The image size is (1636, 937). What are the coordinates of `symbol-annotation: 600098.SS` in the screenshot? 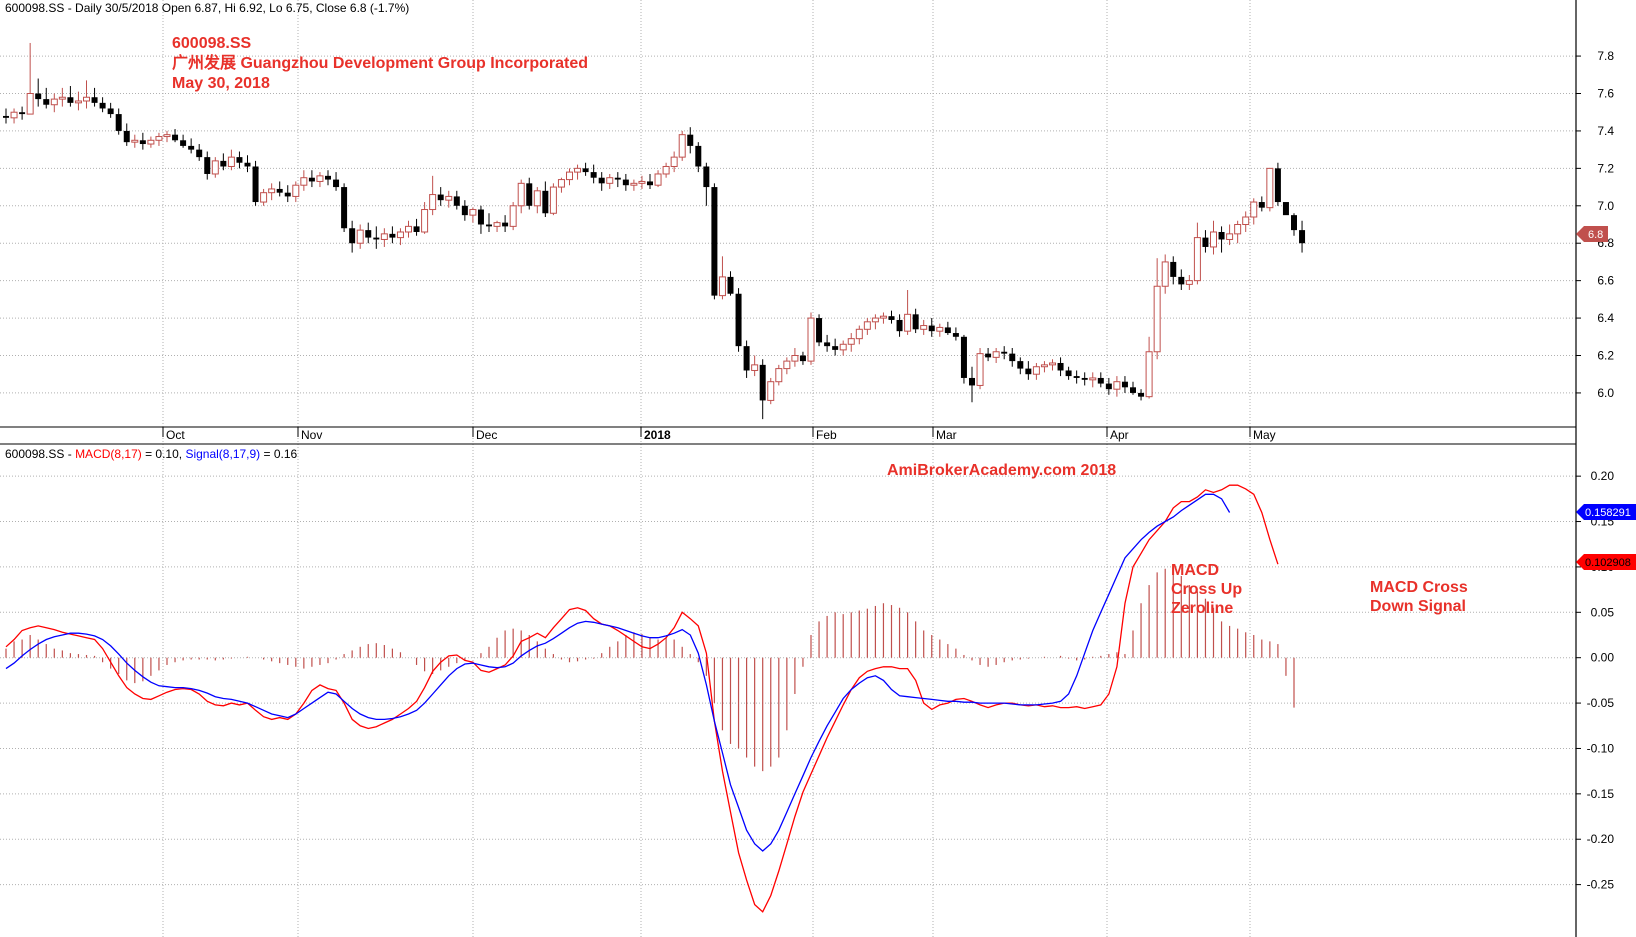 It's located at (212, 43).